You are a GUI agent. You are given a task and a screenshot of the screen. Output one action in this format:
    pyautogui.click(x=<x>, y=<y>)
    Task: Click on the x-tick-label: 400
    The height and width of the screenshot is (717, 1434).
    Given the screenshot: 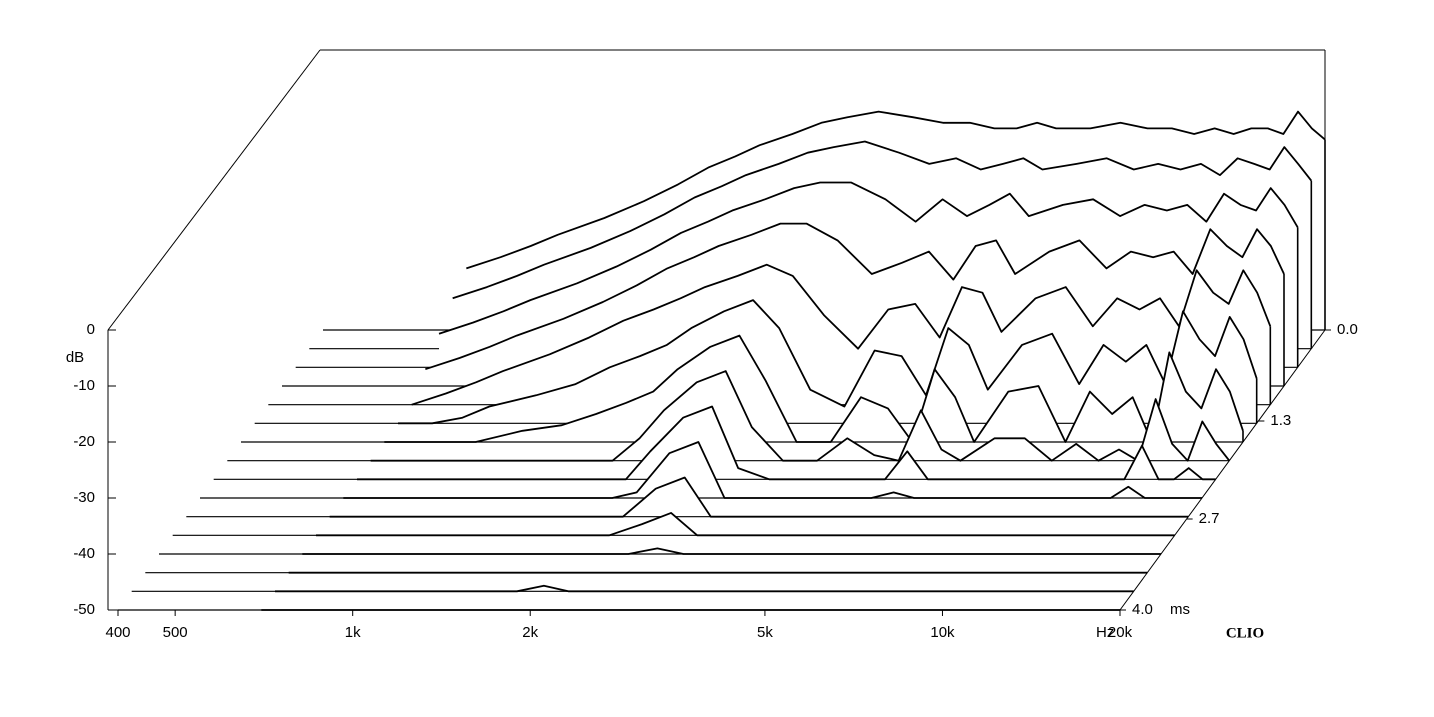 What is the action you would take?
    pyautogui.click(x=117, y=632)
    